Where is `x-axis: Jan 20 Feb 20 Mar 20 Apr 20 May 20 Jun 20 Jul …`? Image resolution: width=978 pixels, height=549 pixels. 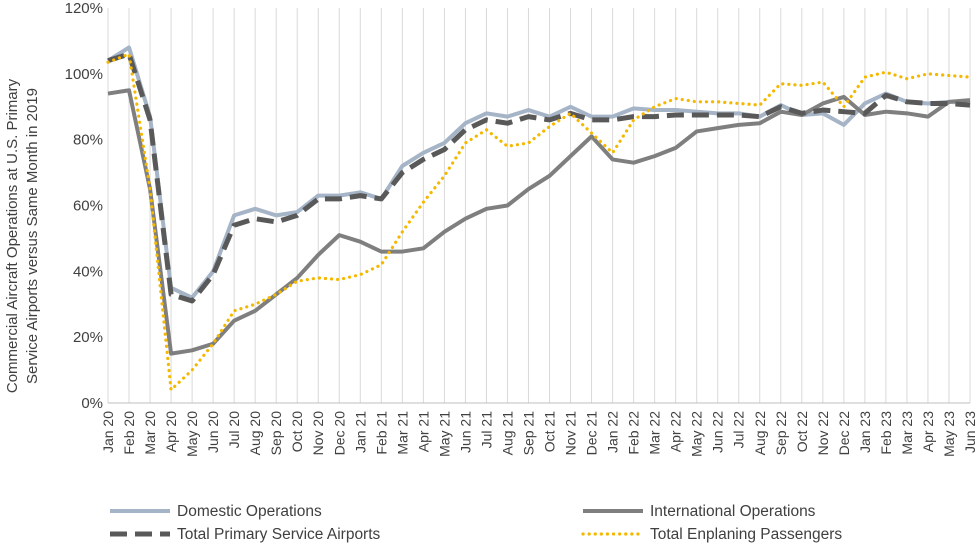
x-axis: Jan 20 Feb 20 Mar 20 Apr 20 May 20 Jun 20 Jul … is located at coordinates (539, 429).